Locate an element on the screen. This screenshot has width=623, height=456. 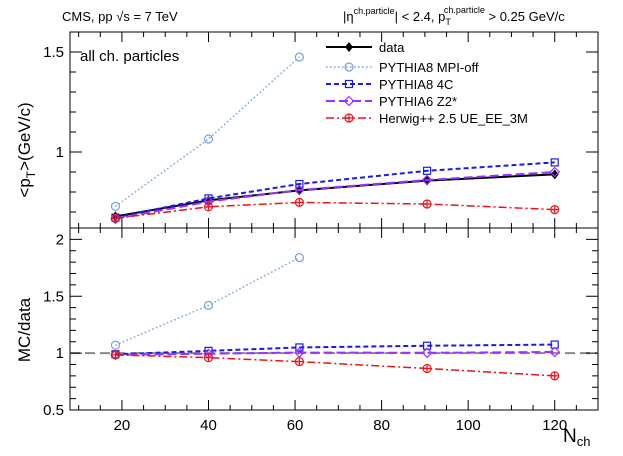
bottom-xlabel: Nch is located at coordinates (576, 437).